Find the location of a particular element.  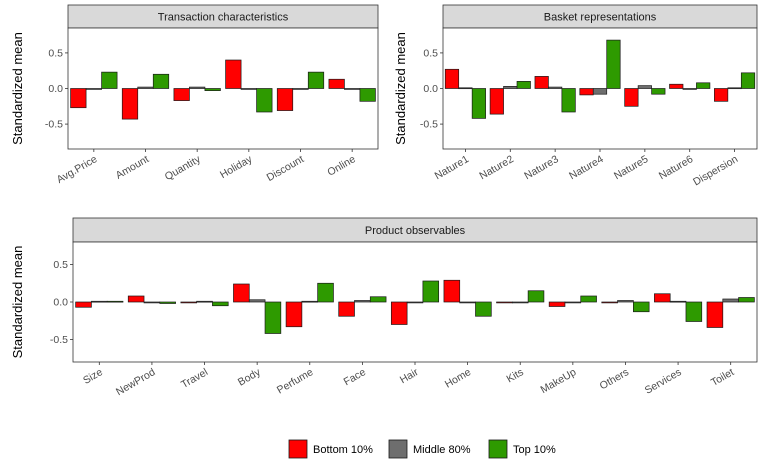

legend-label-middle-80: Middle 80% is located at coordinates (442, 450).